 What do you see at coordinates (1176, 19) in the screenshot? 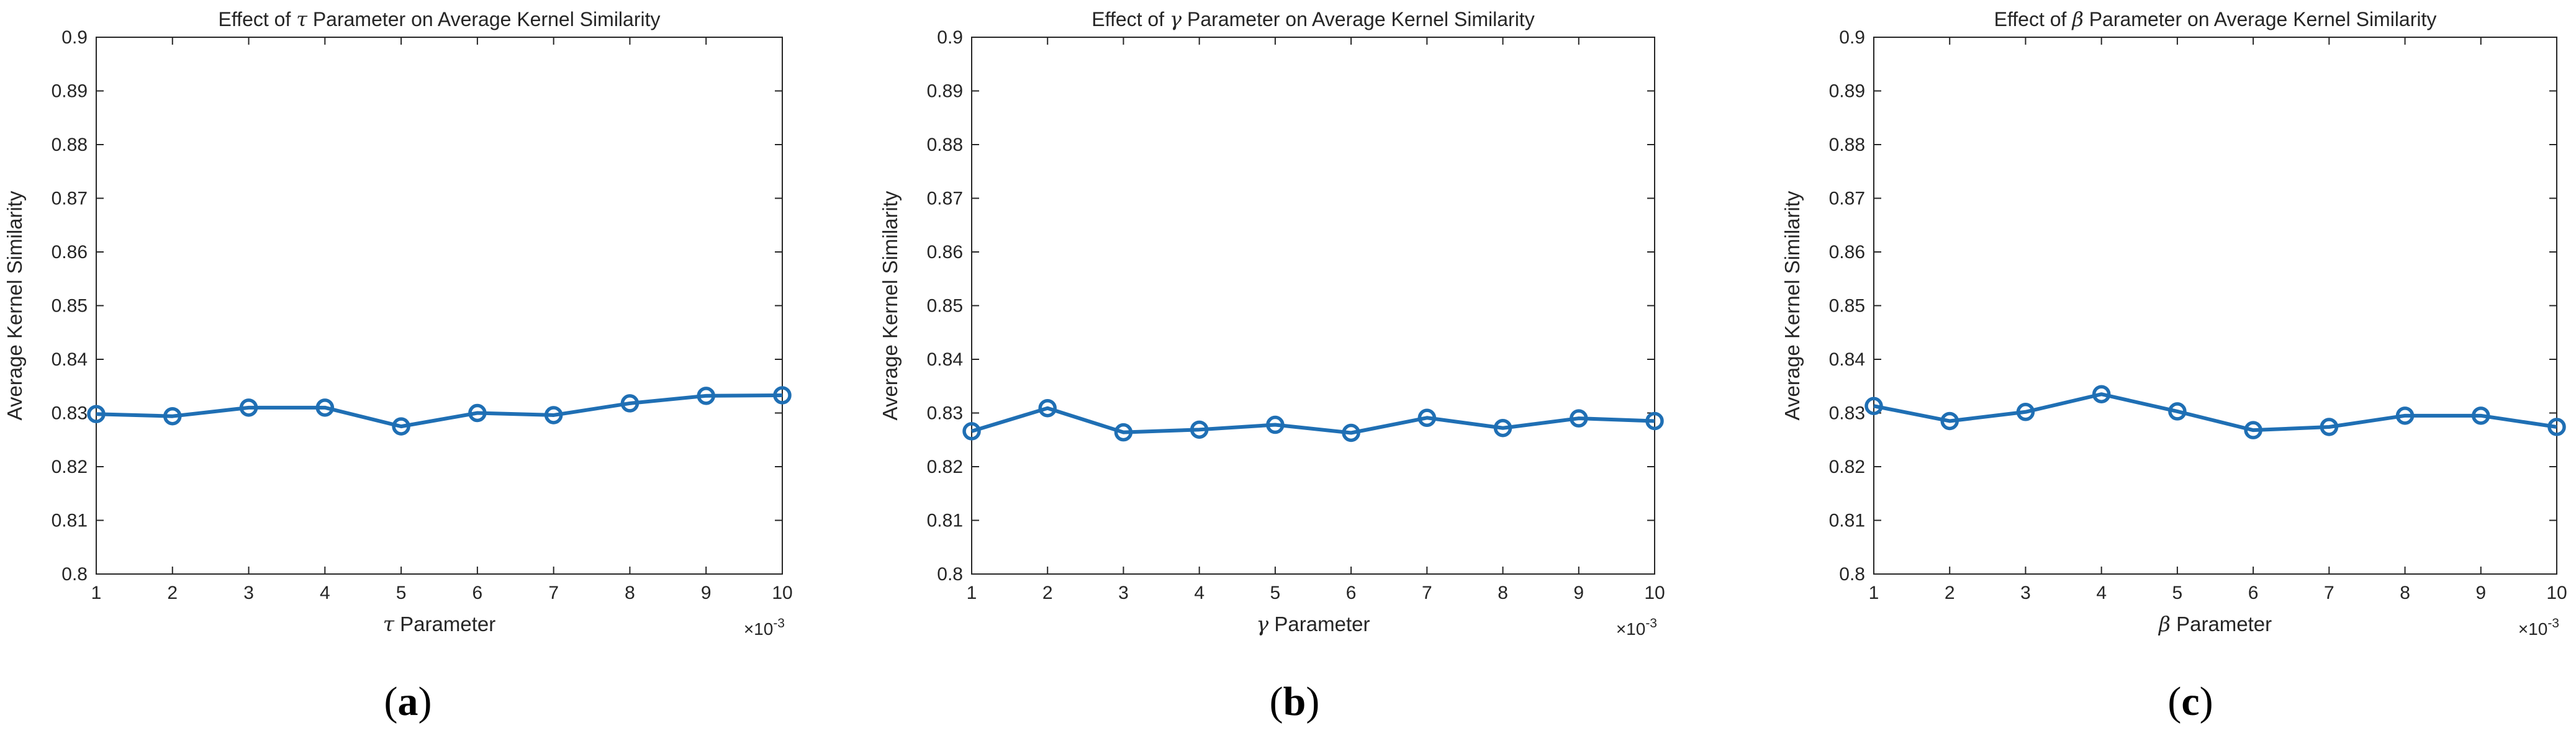
I see `title-param-symbol: γ` at bounding box center [1176, 19].